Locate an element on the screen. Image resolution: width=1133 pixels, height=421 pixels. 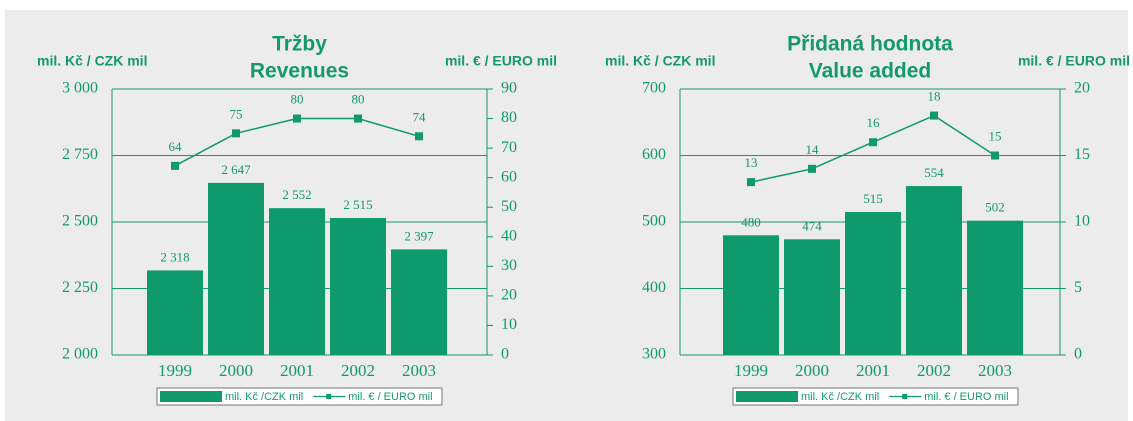
data-label: 474 is located at coordinates (812, 225).